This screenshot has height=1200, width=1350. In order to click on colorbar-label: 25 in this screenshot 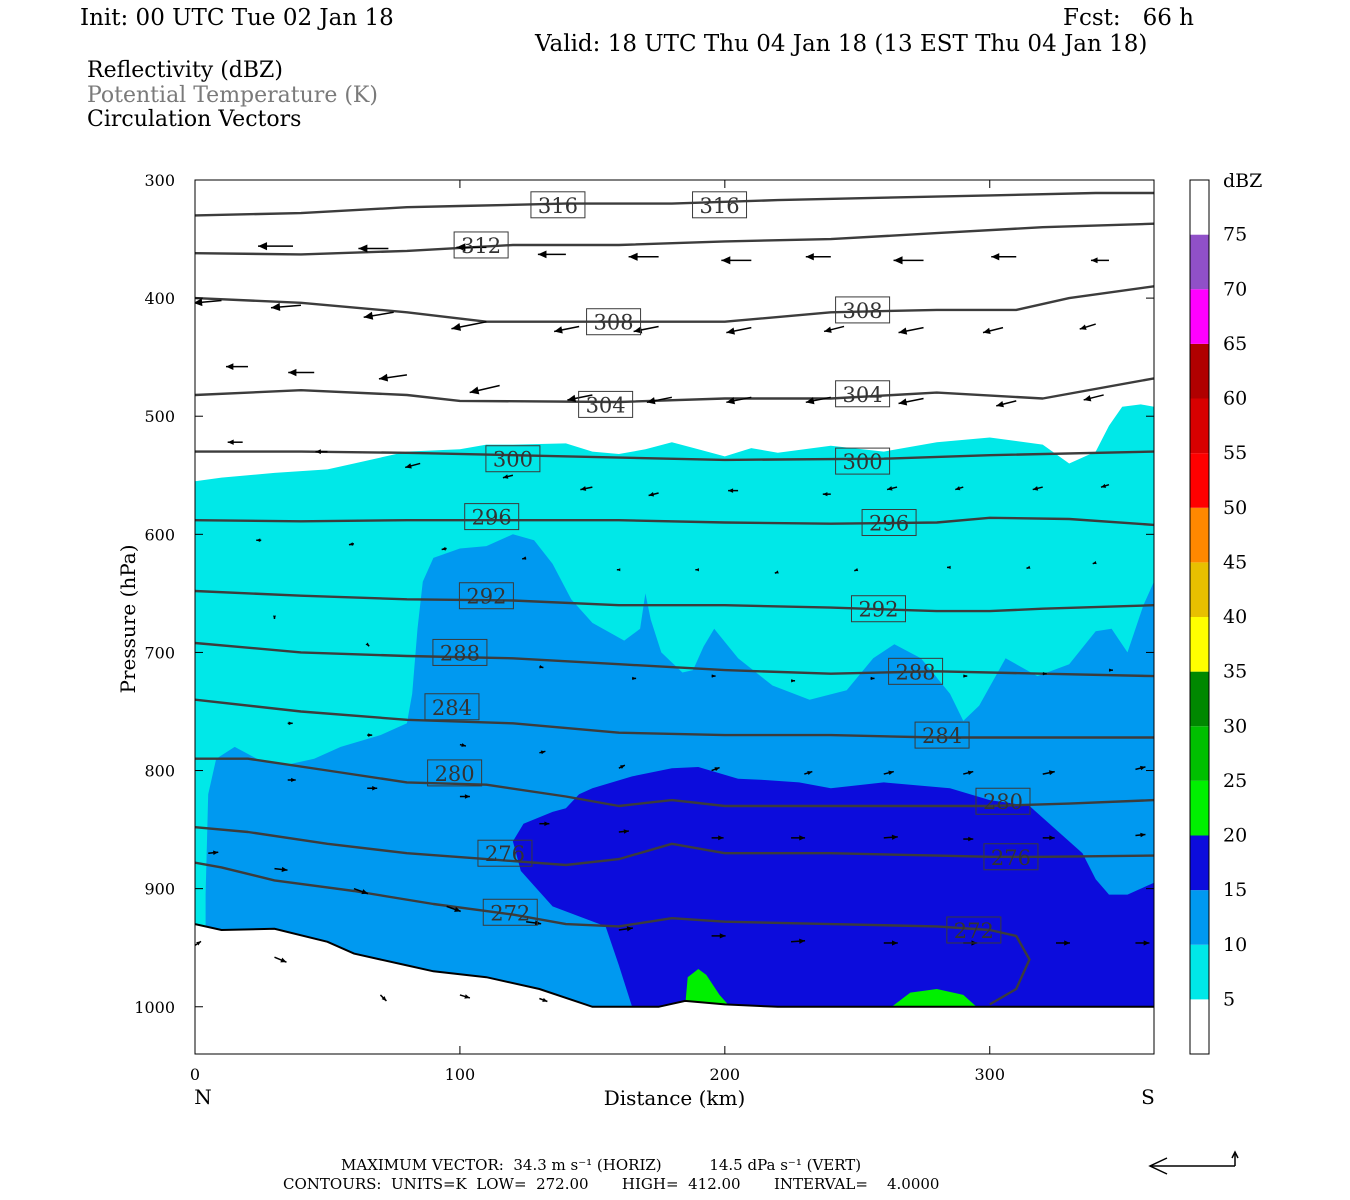, I will do `click(1235, 781)`.